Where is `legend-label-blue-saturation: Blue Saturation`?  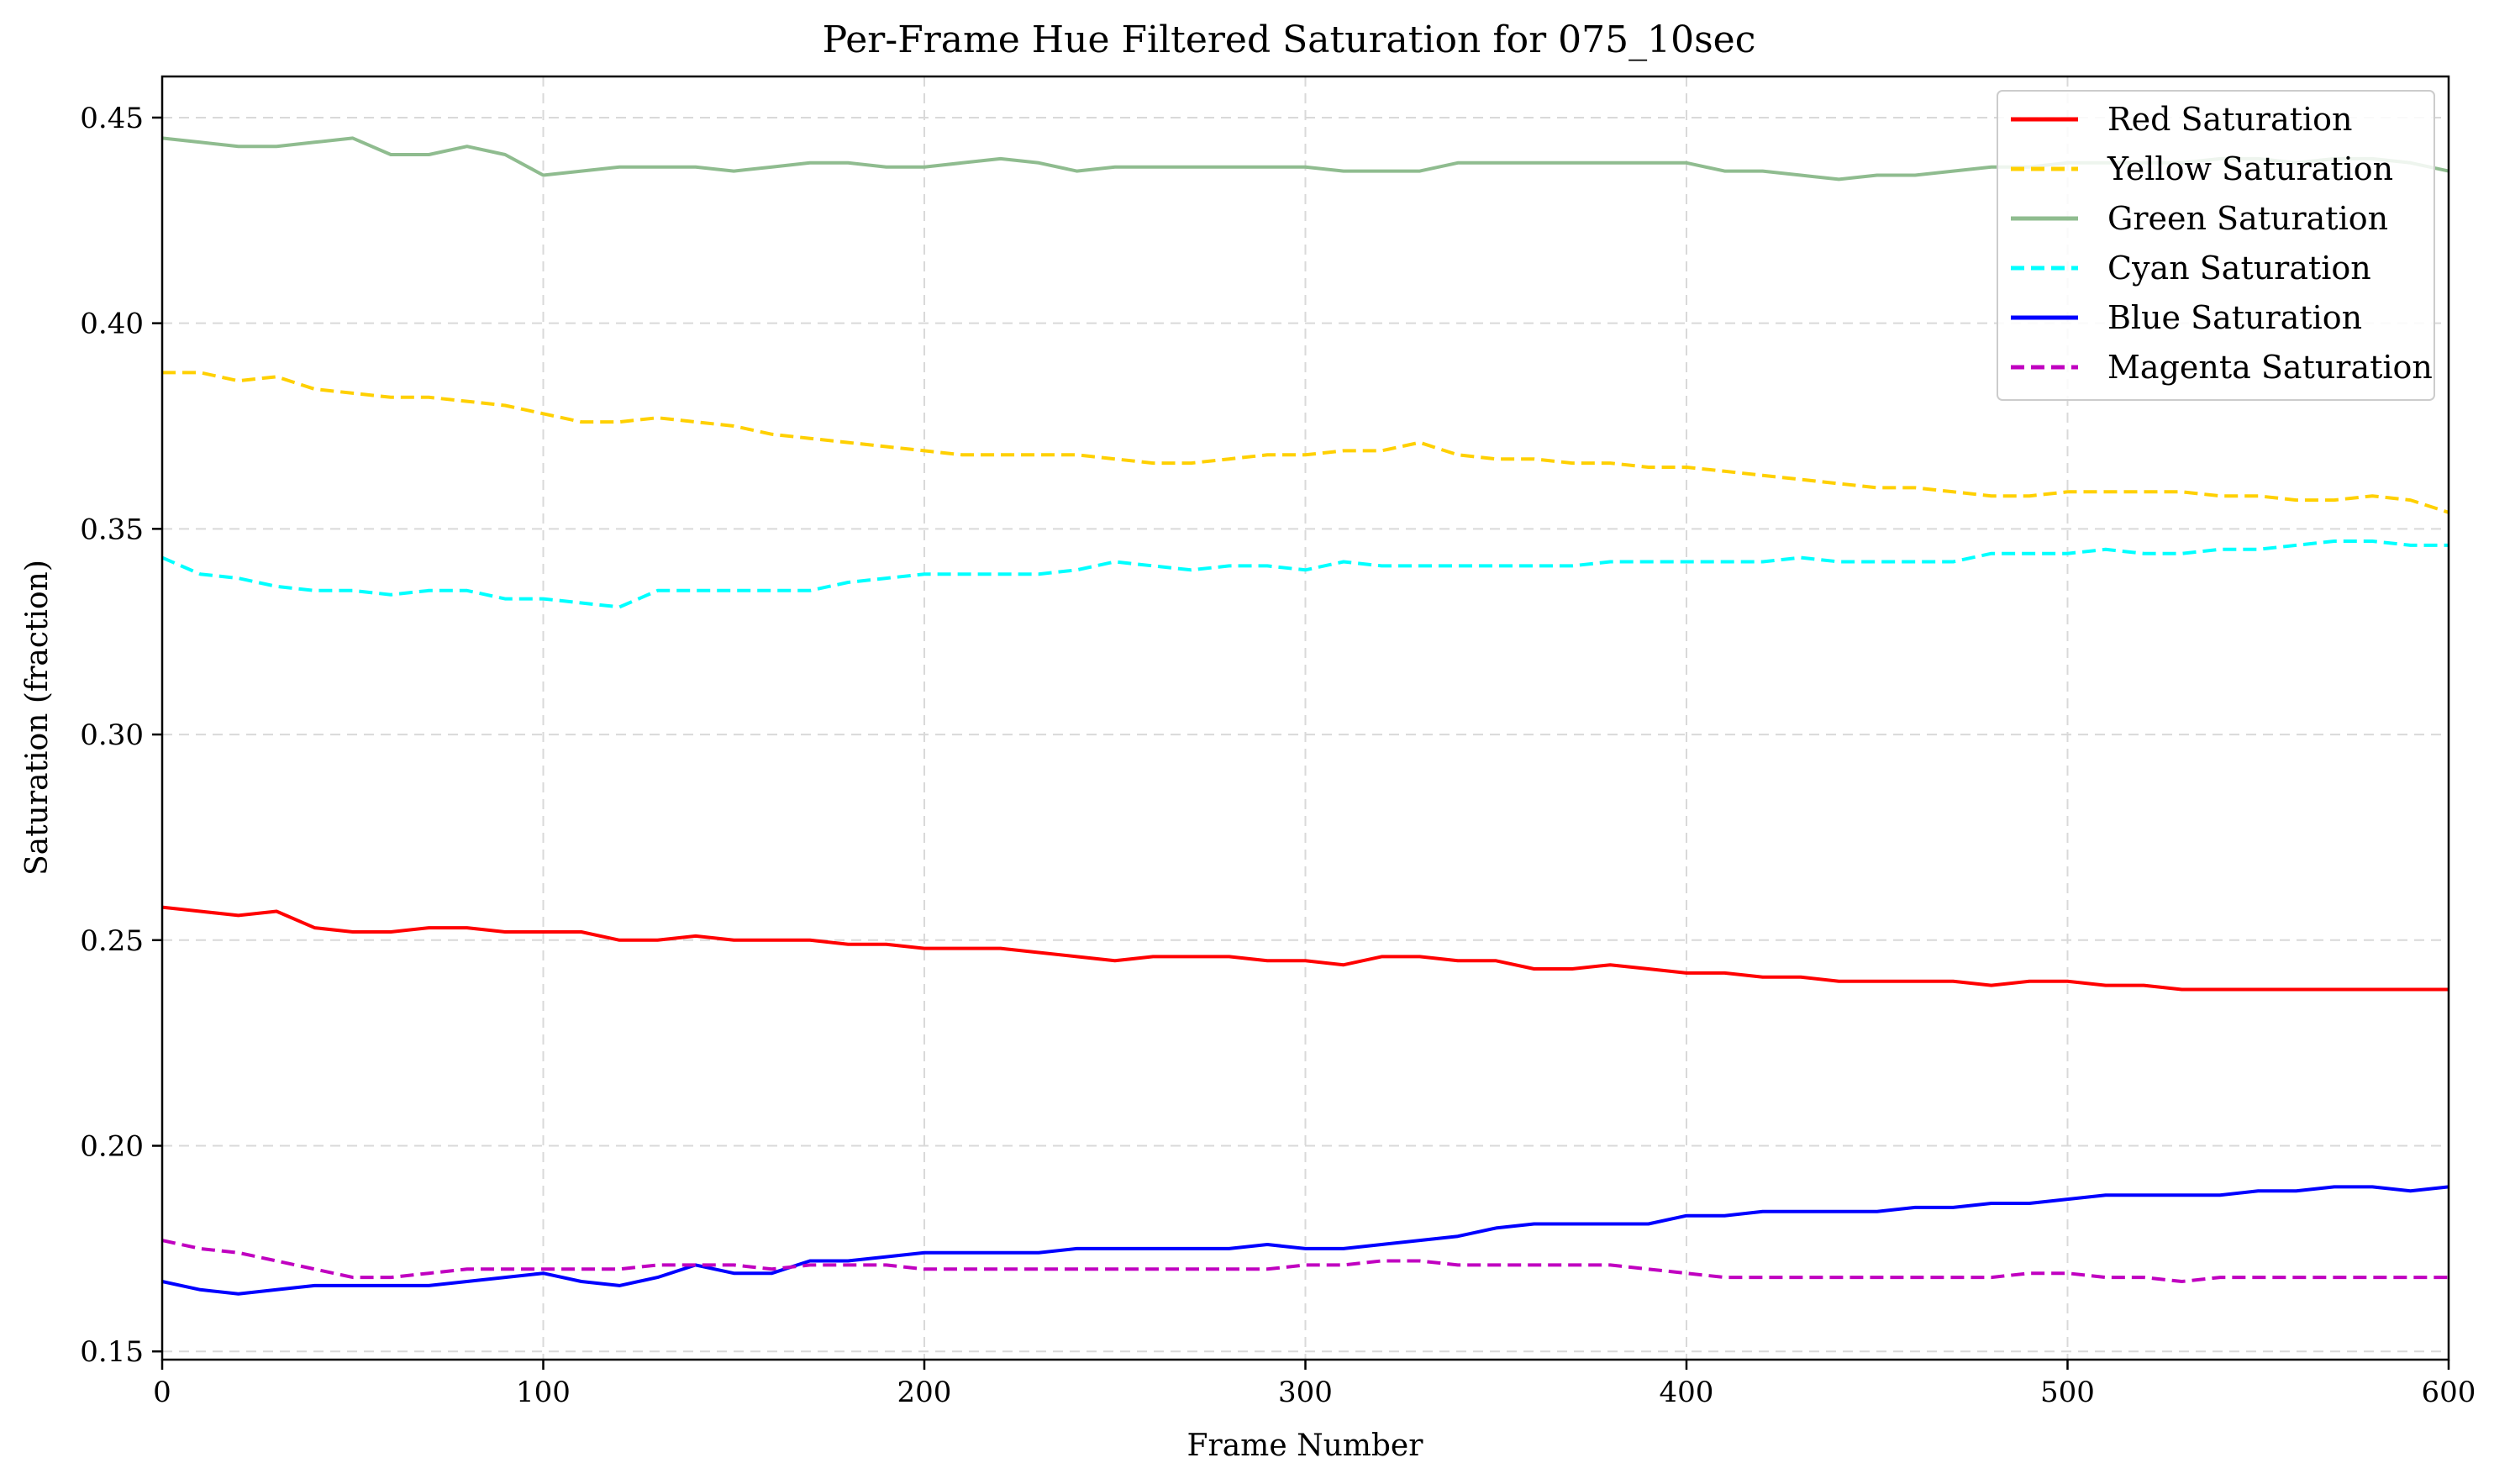
legend-label-blue-saturation: Blue Saturation is located at coordinates (2234, 317).